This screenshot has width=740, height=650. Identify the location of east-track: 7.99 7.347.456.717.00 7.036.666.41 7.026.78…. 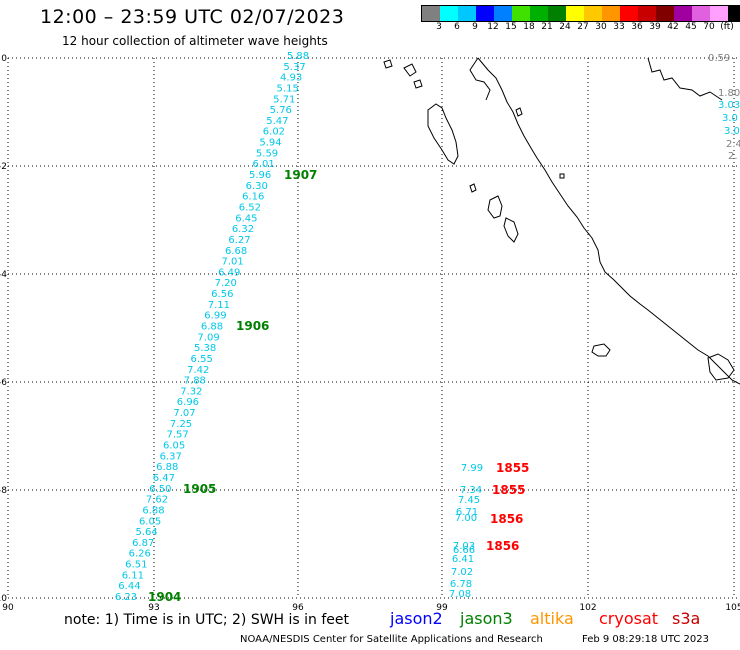
(489, 530).